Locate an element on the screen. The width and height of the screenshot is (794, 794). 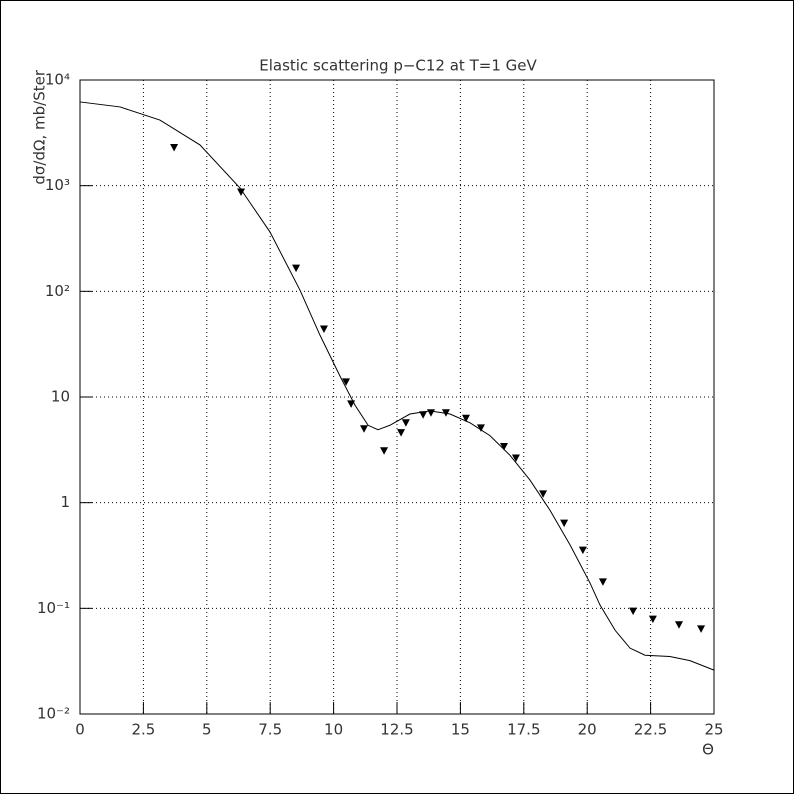
x-tick-label: 2.5 is located at coordinates (143, 730).